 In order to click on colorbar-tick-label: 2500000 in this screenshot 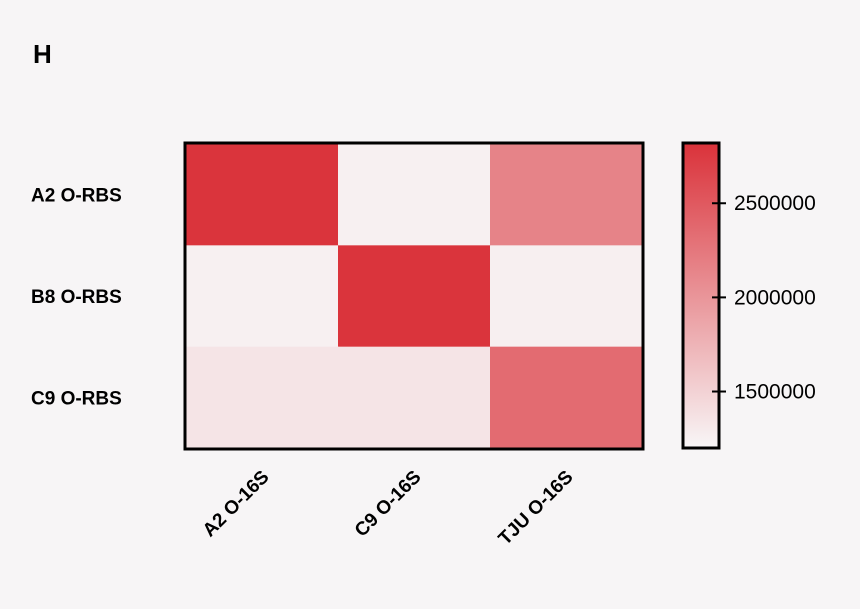, I will do `click(775, 203)`.